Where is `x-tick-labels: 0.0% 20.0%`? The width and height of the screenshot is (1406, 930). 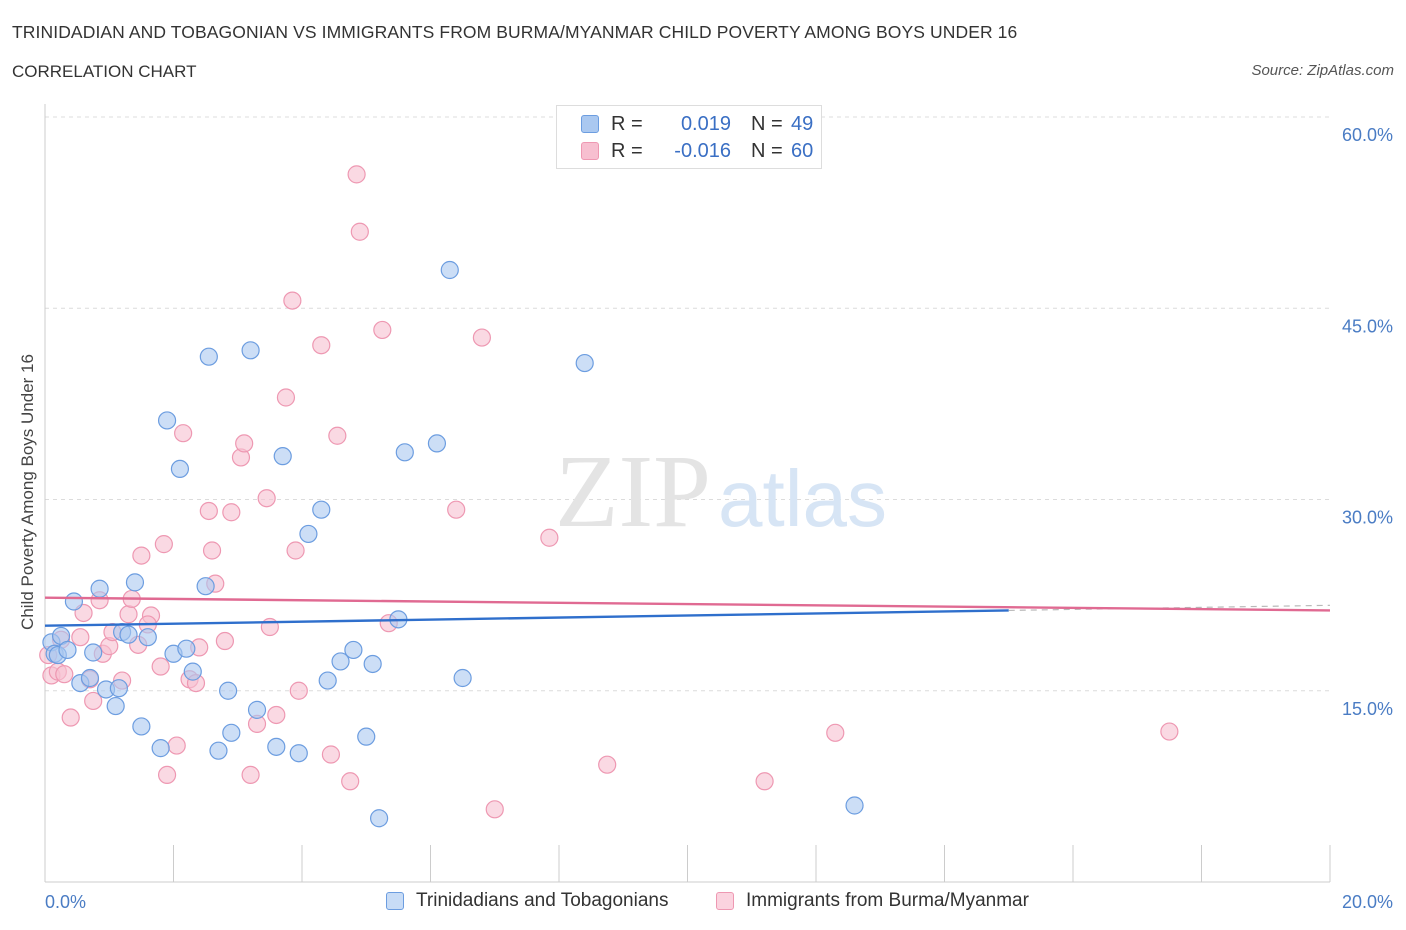 x-tick-labels: 0.0% 20.0% is located at coordinates (719, 902).